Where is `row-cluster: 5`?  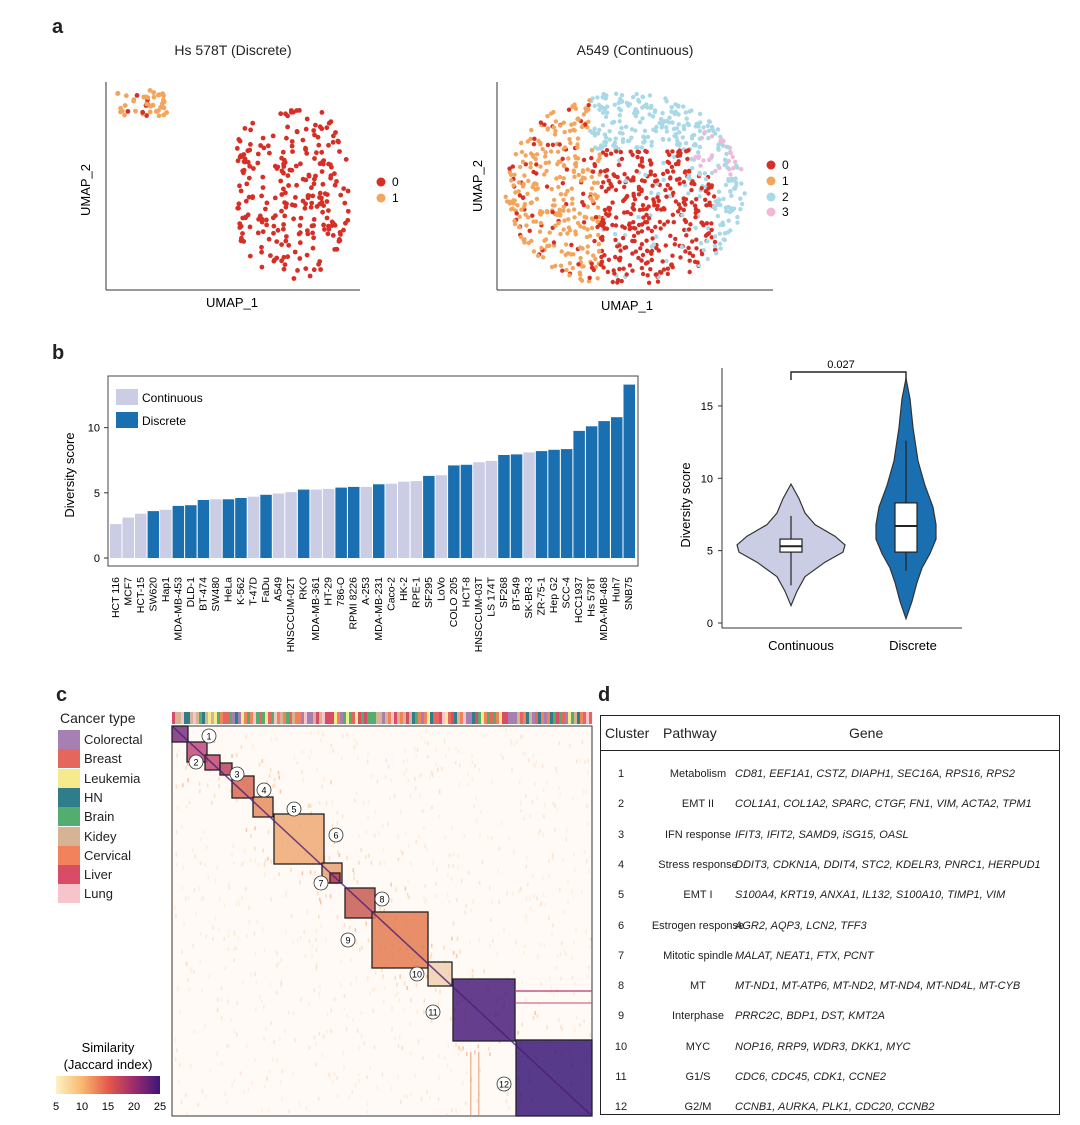
row-cluster: 5 is located at coordinates (621, 895).